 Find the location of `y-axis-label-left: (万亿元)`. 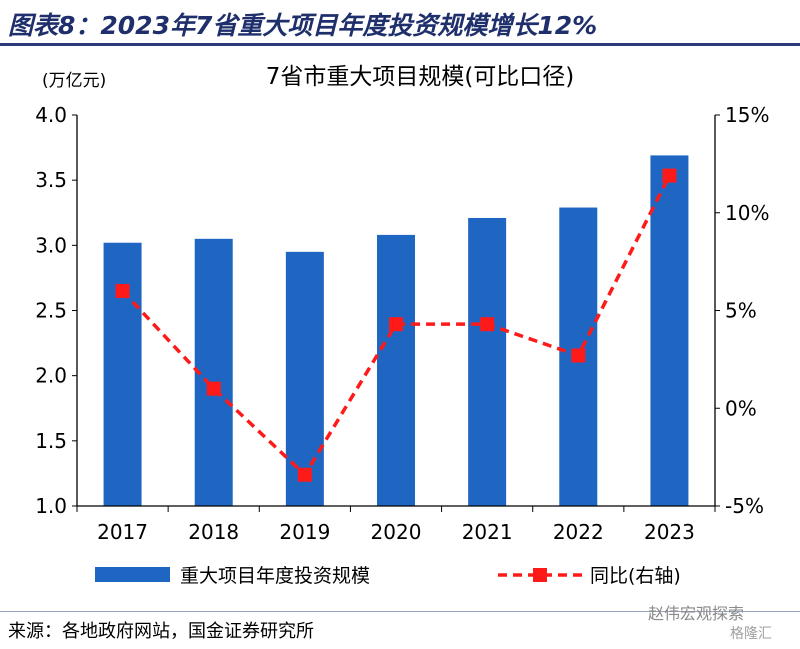

y-axis-label-left: (万亿元) is located at coordinates (74, 81).